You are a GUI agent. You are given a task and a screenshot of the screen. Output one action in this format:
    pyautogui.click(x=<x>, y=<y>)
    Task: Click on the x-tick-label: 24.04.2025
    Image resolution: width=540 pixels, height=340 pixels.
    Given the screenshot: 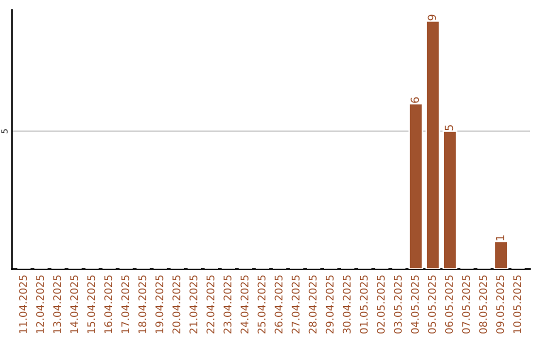 What is the action you would take?
    pyautogui.click(x=244, y=304)
    